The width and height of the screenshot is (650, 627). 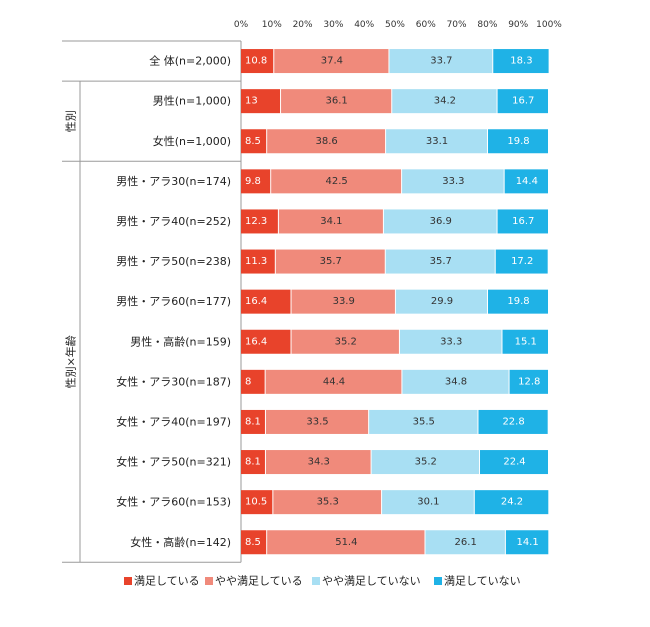 What do you see at coordinates (549, 25) in the screenshot?
I see `x-tick-label: 100%` at bounding box center [549, 25].